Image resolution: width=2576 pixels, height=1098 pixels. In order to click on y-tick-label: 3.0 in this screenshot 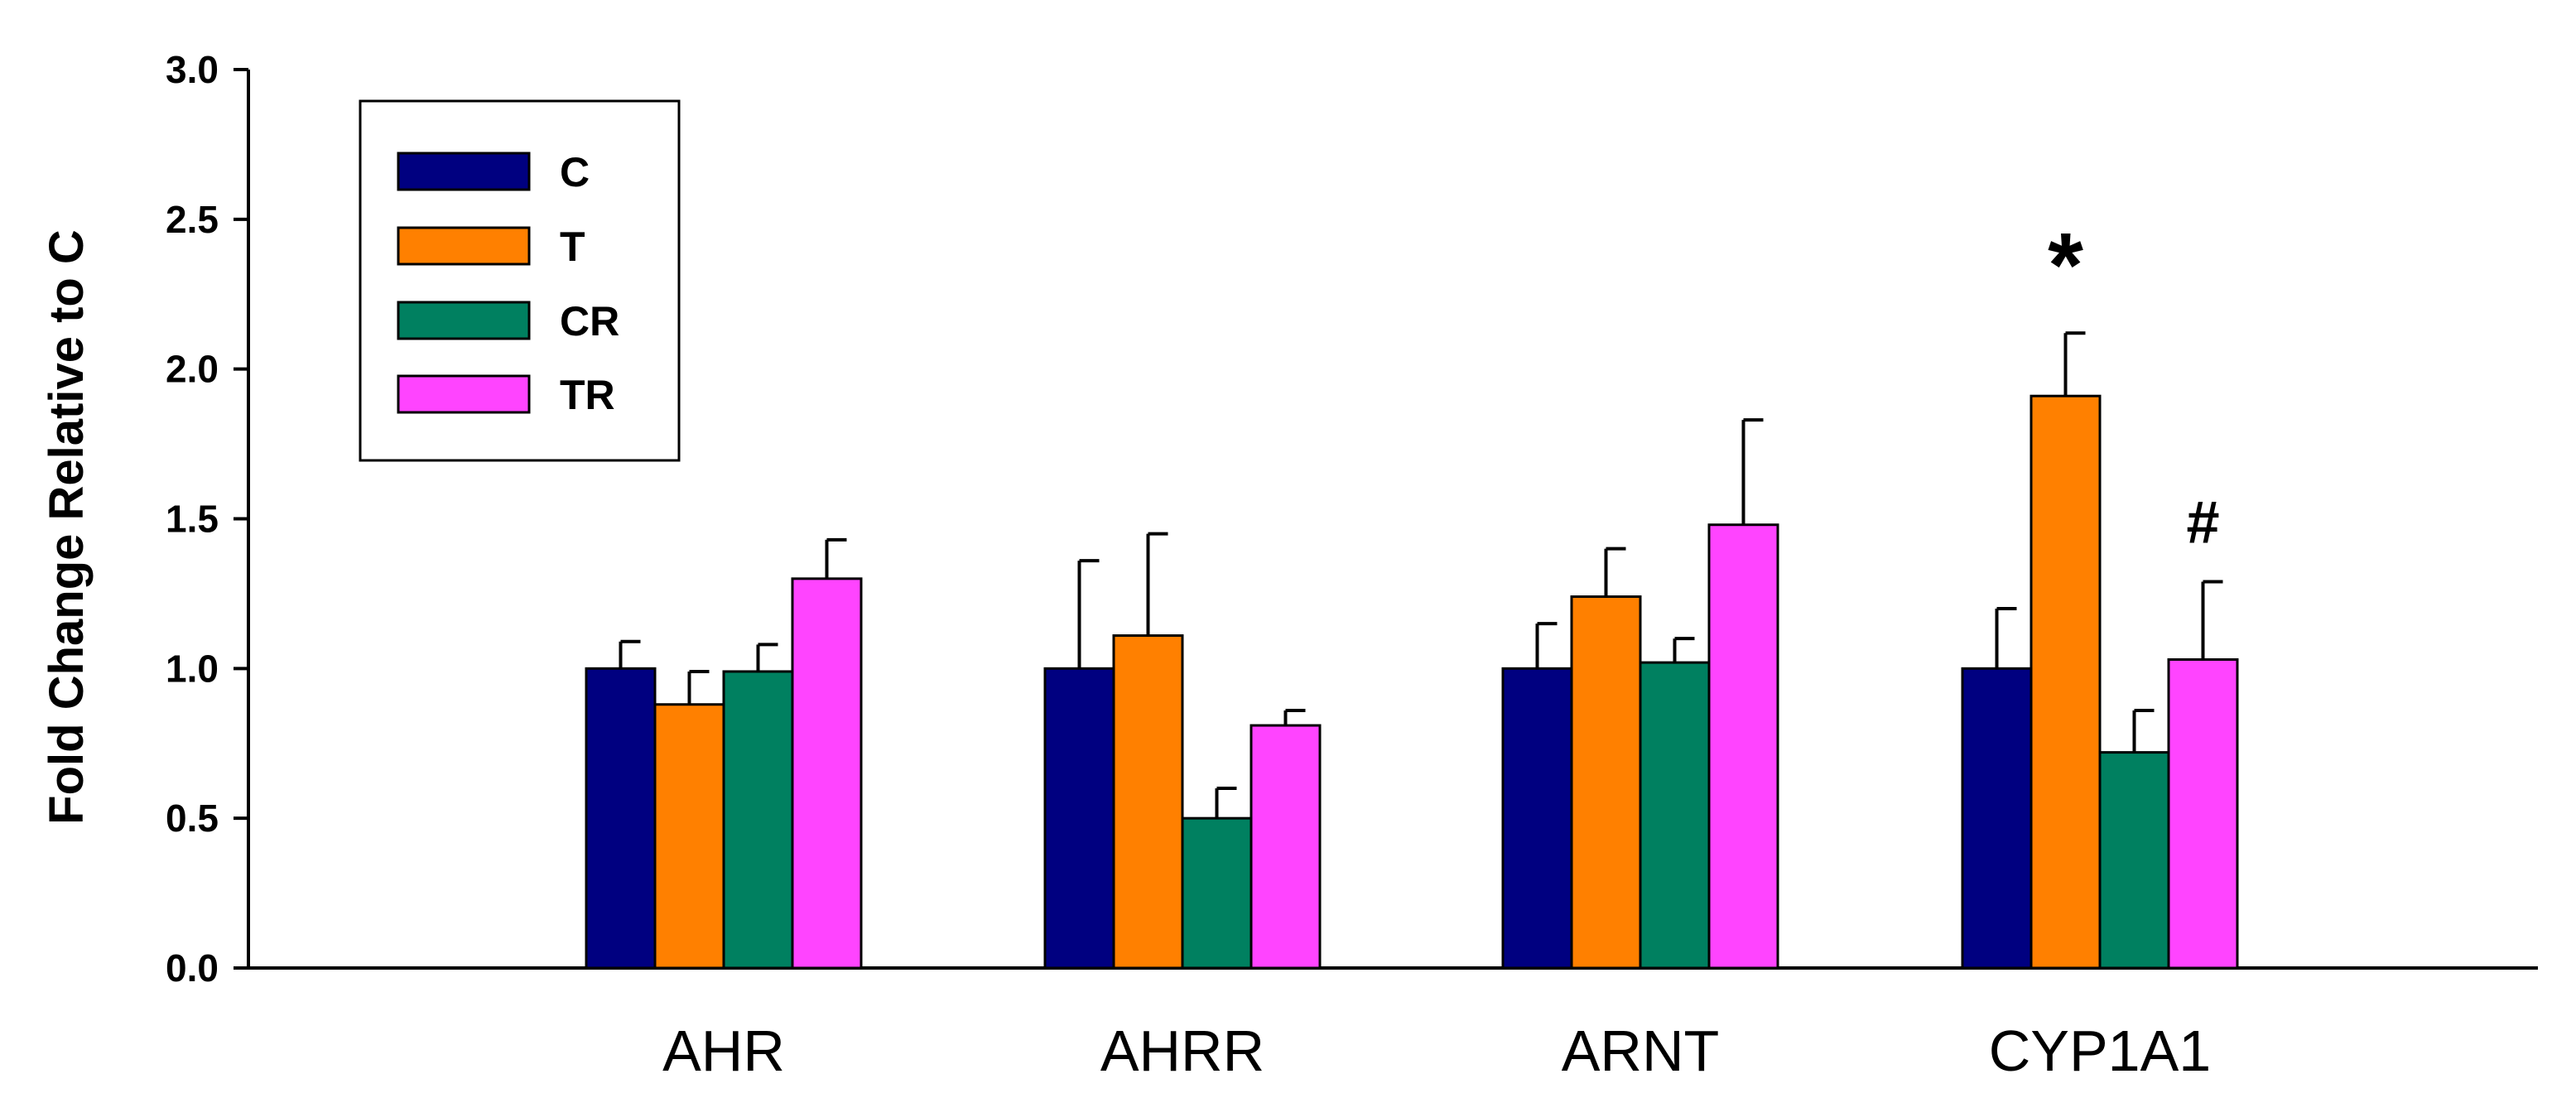, I will do `click(192, 69)`.